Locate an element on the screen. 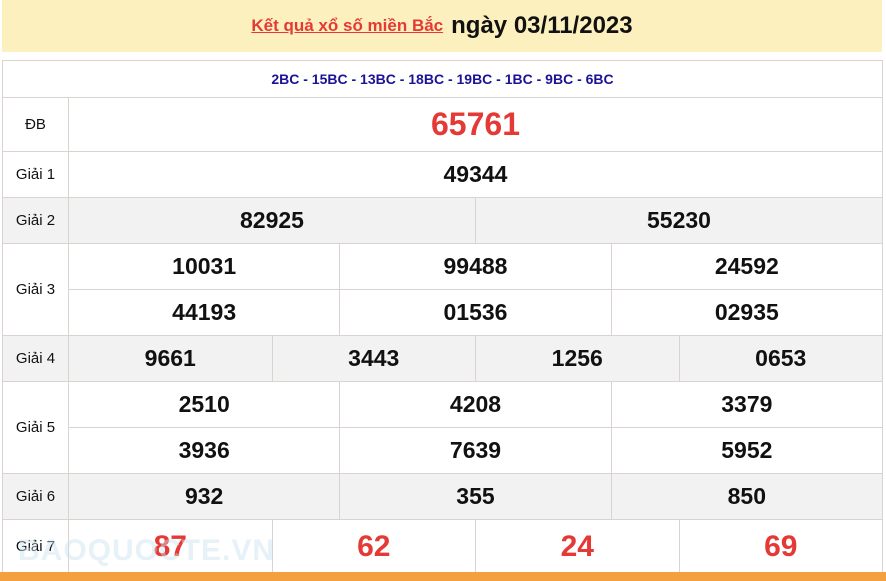 This screenshot has width=886, height=581. prize-label: ĐB is located at coordinates (36, 124).